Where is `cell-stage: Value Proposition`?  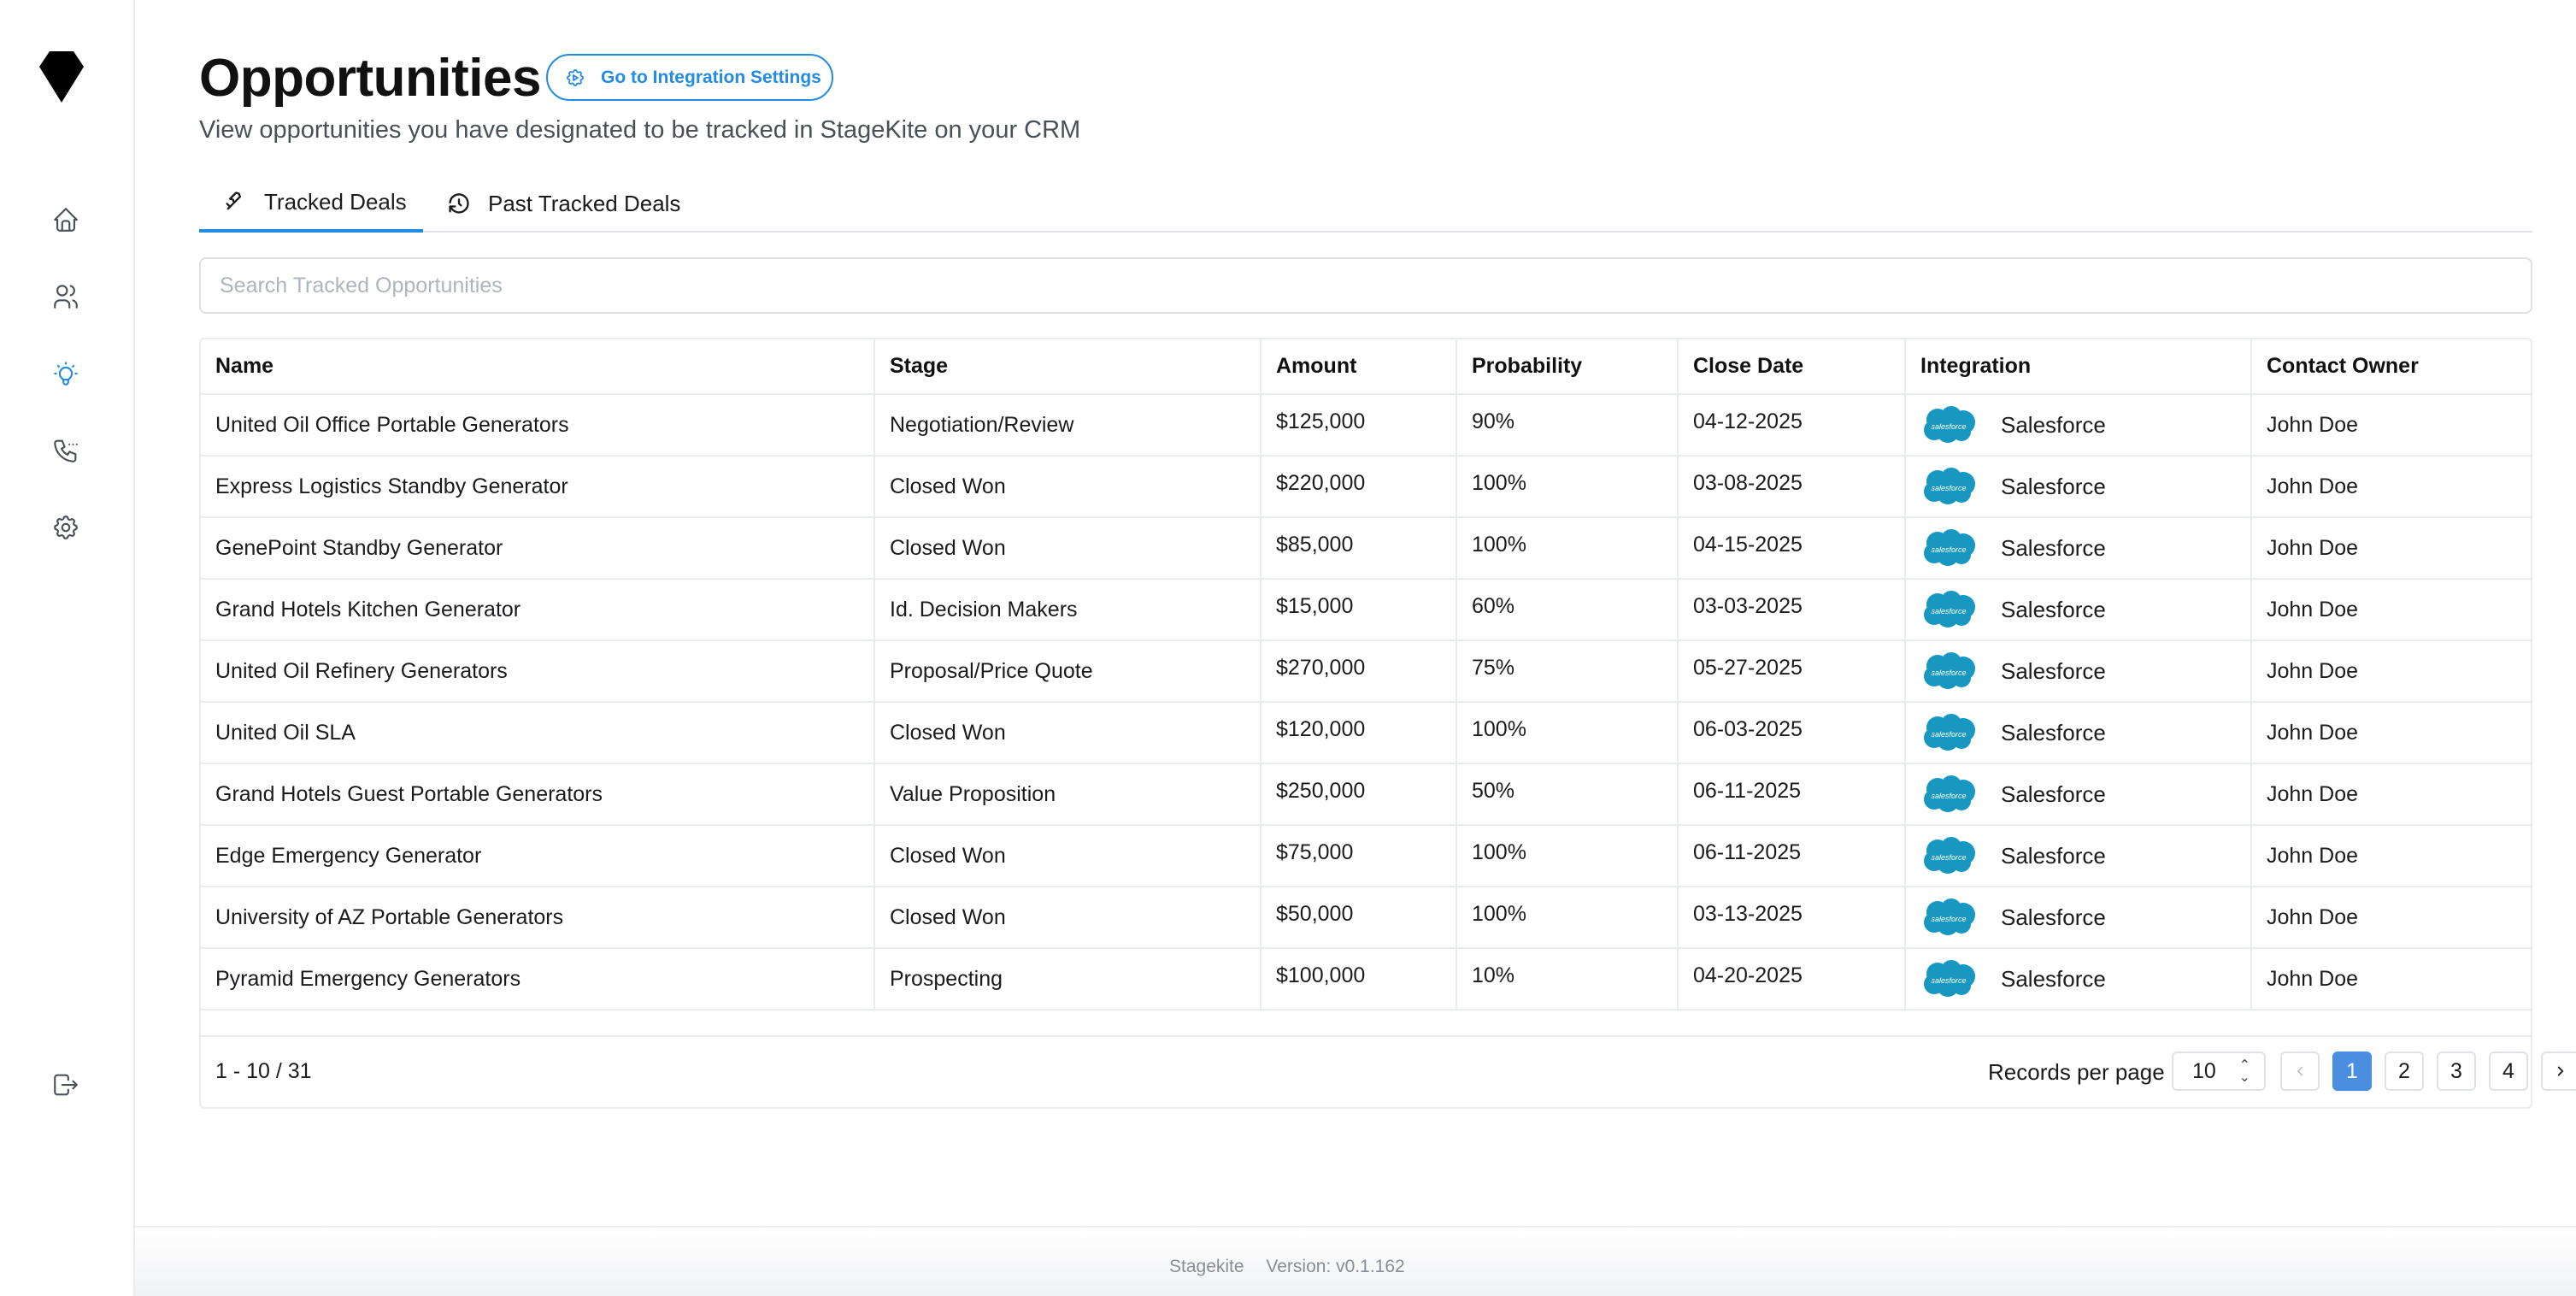 cell-stage: Value Proposition is located at coordinates (1068, 794).